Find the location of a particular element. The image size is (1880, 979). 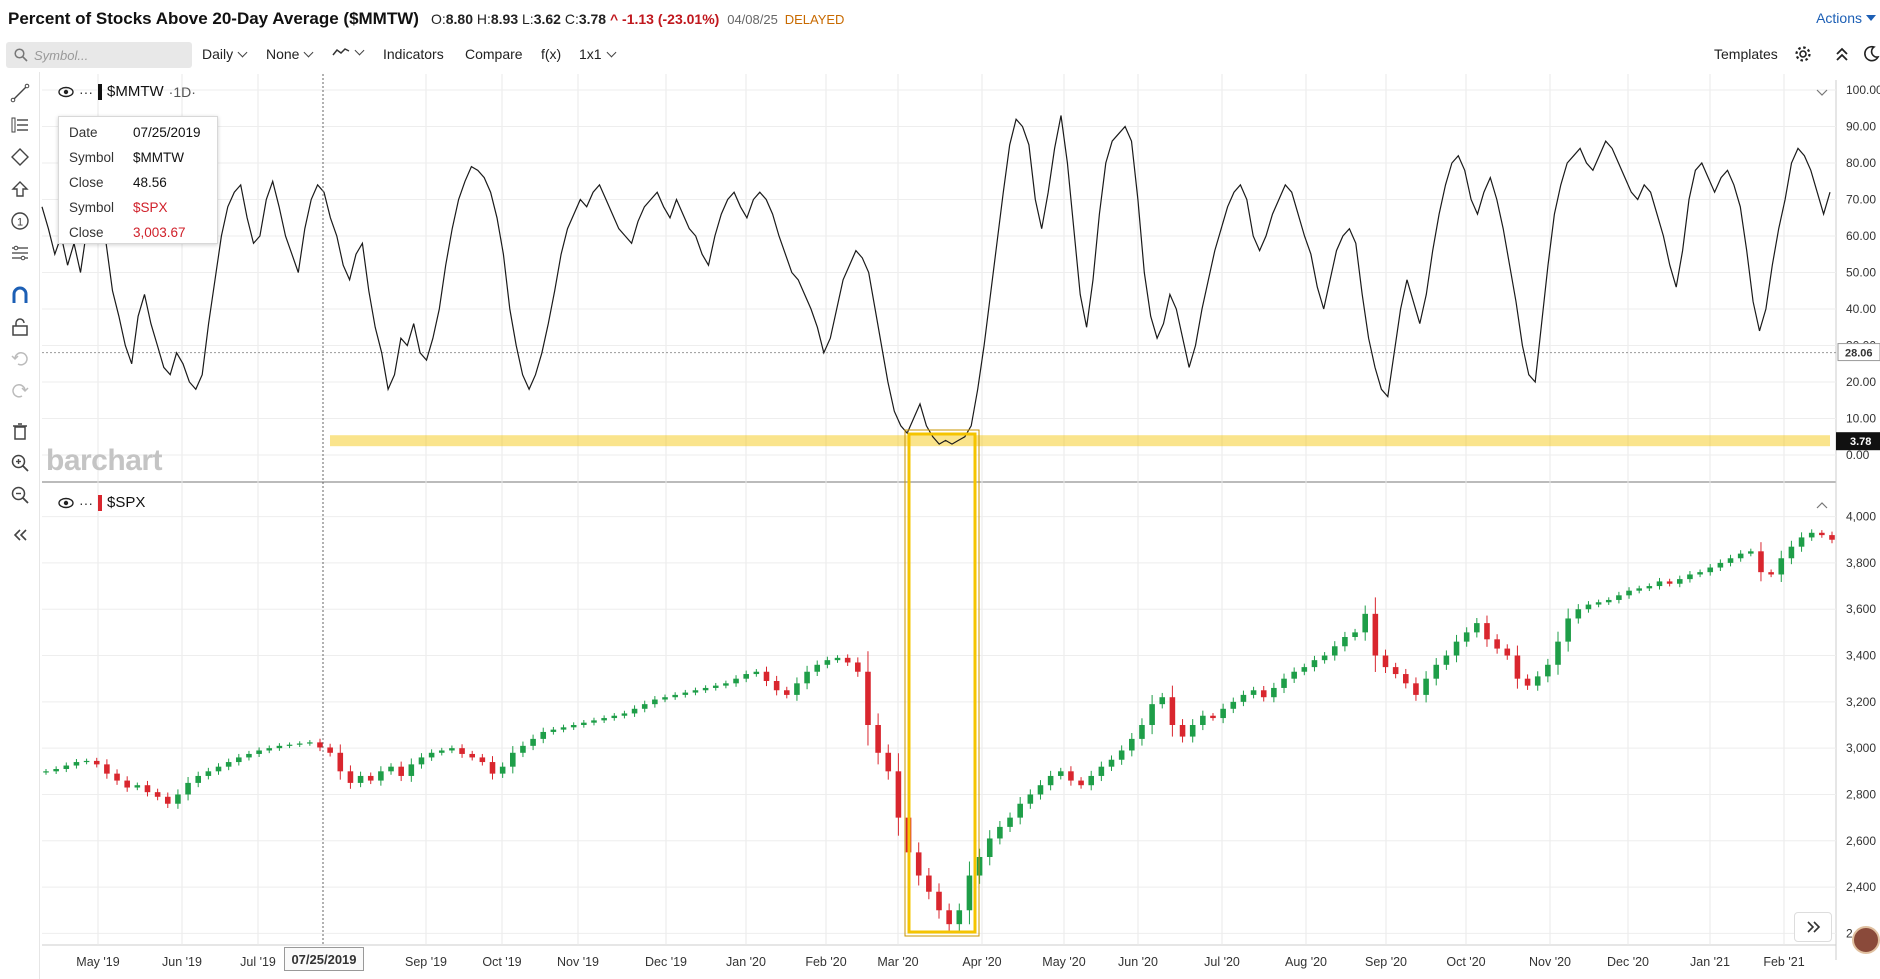

chevron-double-right-icon is located at coordinates (1814, 927).